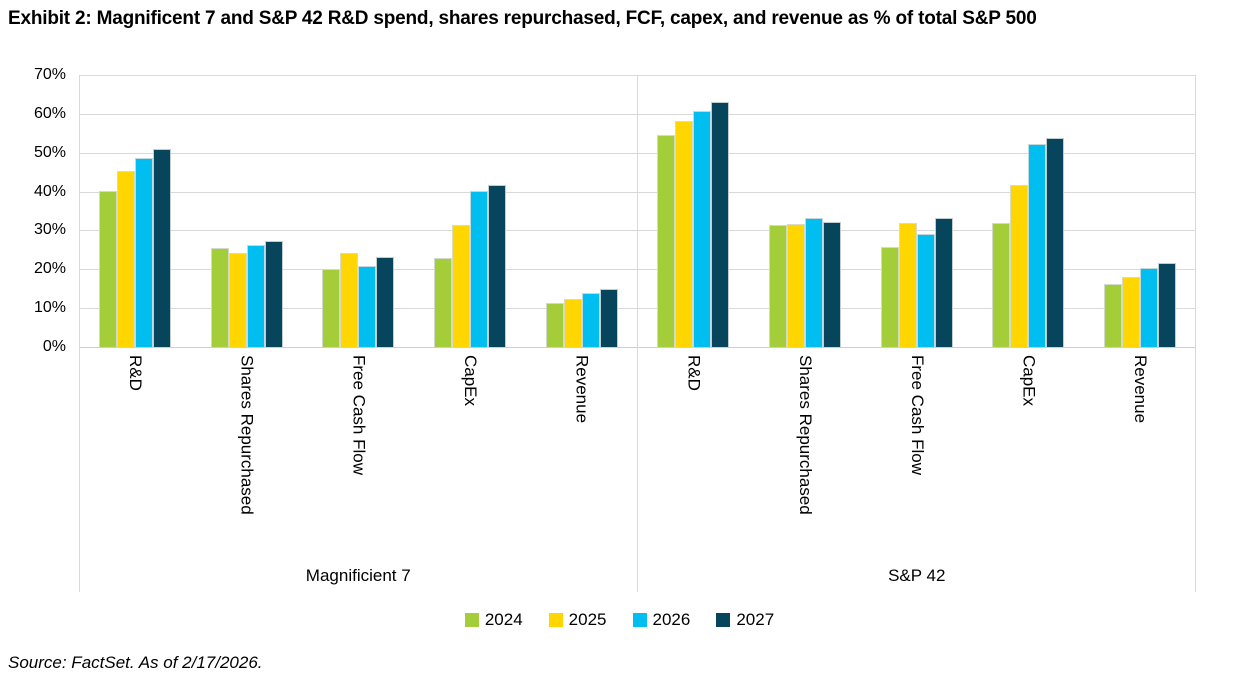 The image size is (1239, 694). What do you see at coordinates (587, 619) in the screenshot?
I see `legend-label: 2025` at bounding box center [587, 619].